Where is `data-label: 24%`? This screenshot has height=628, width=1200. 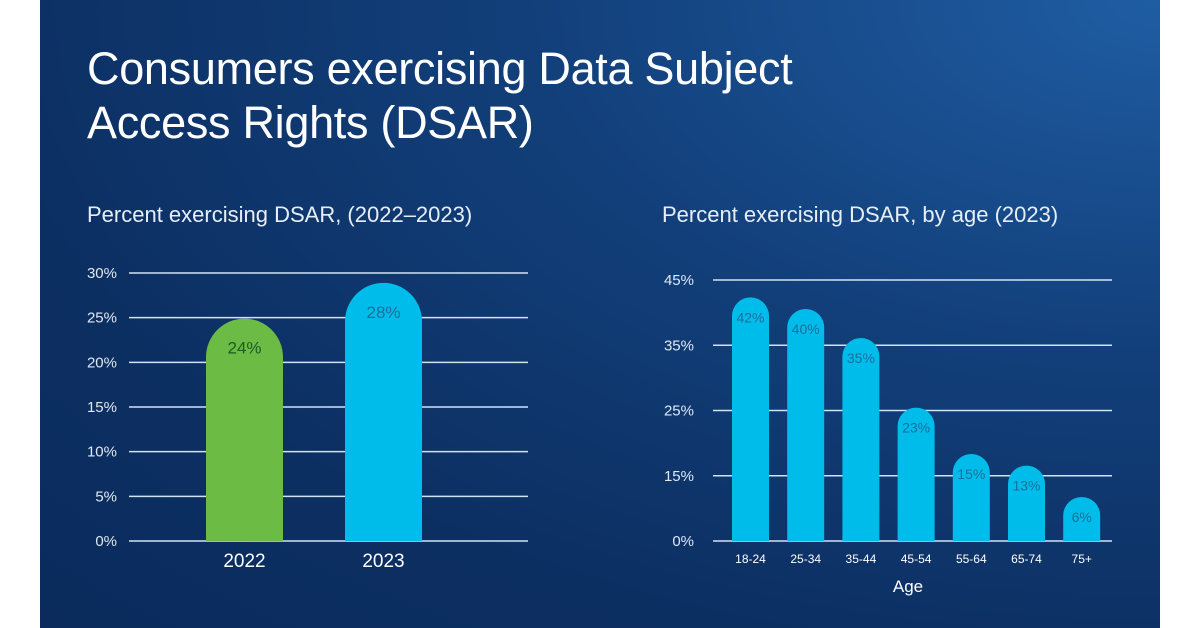 data-label: 24% is located at coordinates (244, 348).